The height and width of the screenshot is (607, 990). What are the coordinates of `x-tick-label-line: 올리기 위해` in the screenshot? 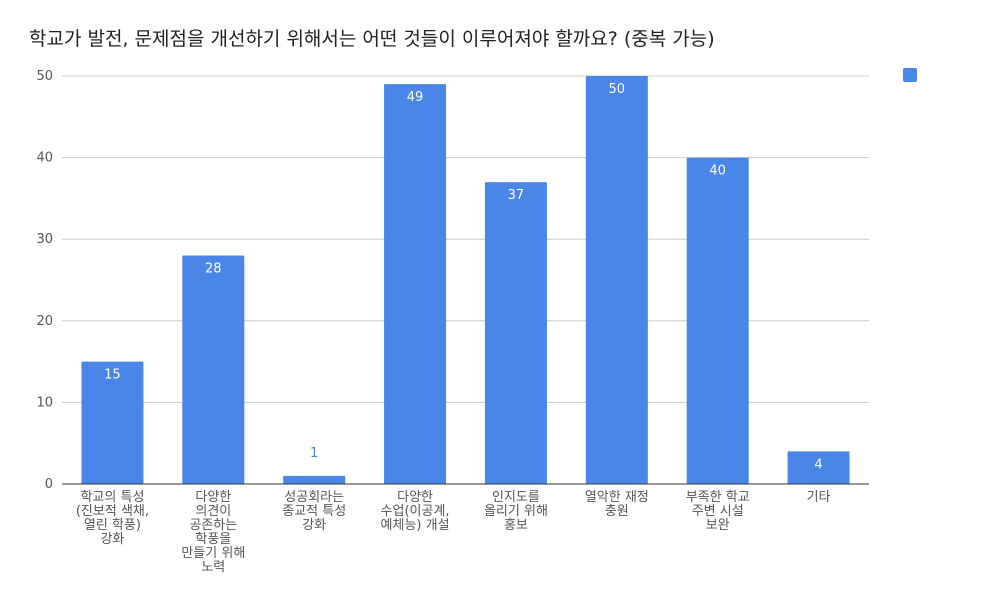 It's located at (516, 511).